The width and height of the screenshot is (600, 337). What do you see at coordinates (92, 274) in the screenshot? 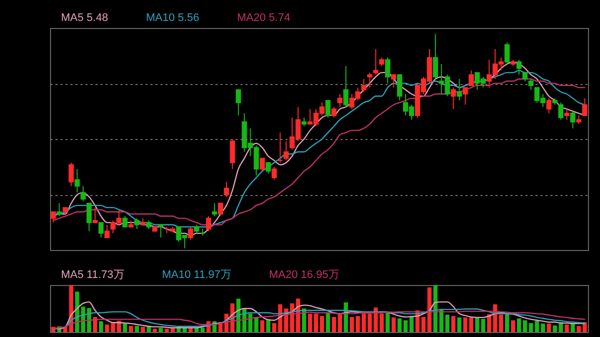
I see `text: MA5 11.73万` at bounding box center [92, 274].